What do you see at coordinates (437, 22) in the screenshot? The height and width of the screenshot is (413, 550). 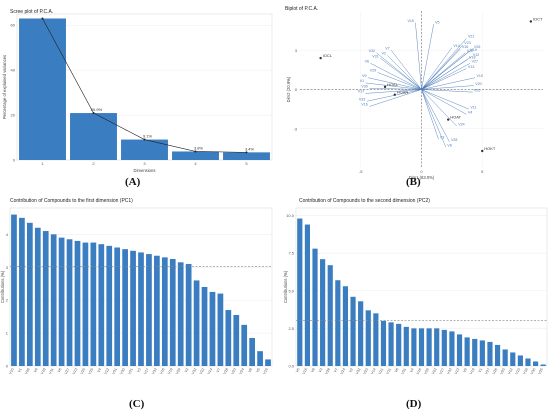 I see `vector-label: V5` at bounding box center [437, 22].